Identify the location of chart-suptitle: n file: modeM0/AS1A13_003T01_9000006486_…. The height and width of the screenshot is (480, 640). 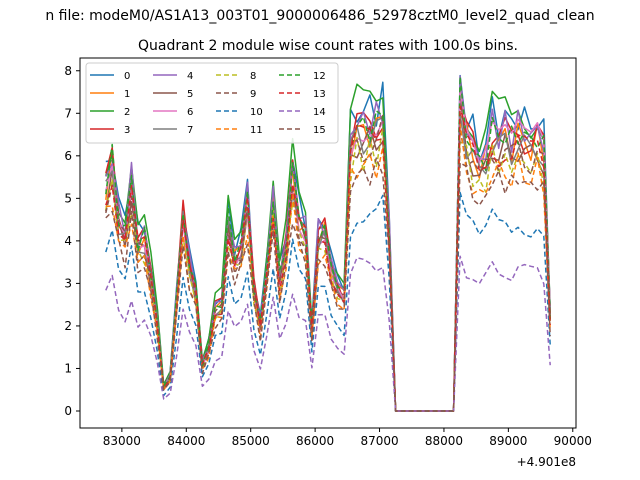
(319, 16).